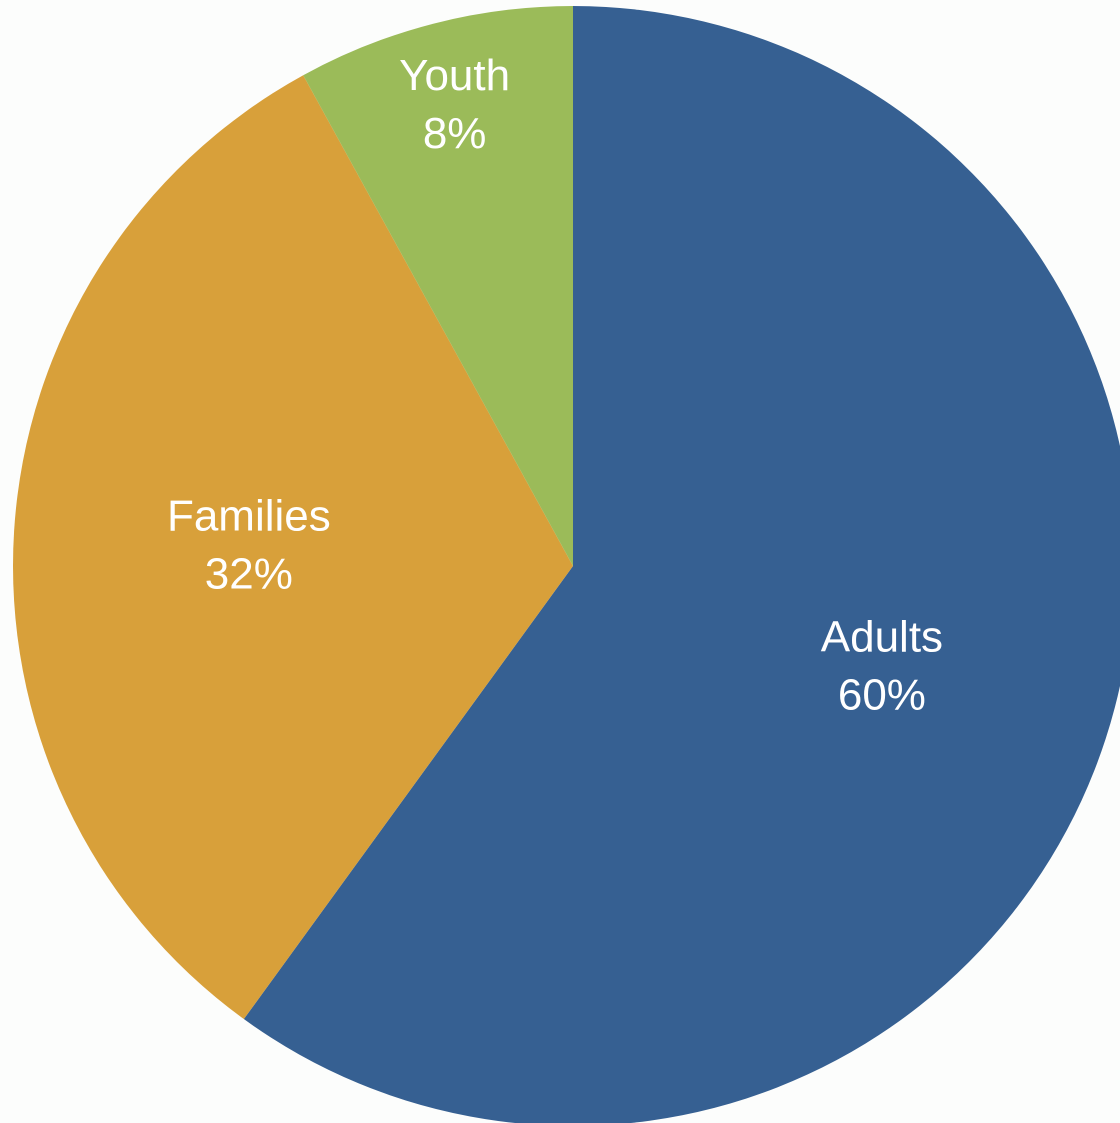  I want to click on slice-label-families: Families, so click(249, 516).